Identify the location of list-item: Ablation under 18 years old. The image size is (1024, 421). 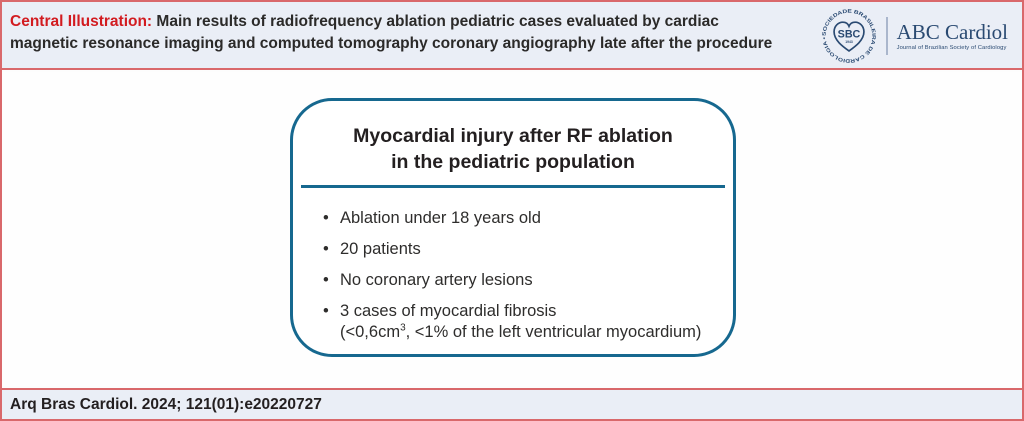
(528, 218).